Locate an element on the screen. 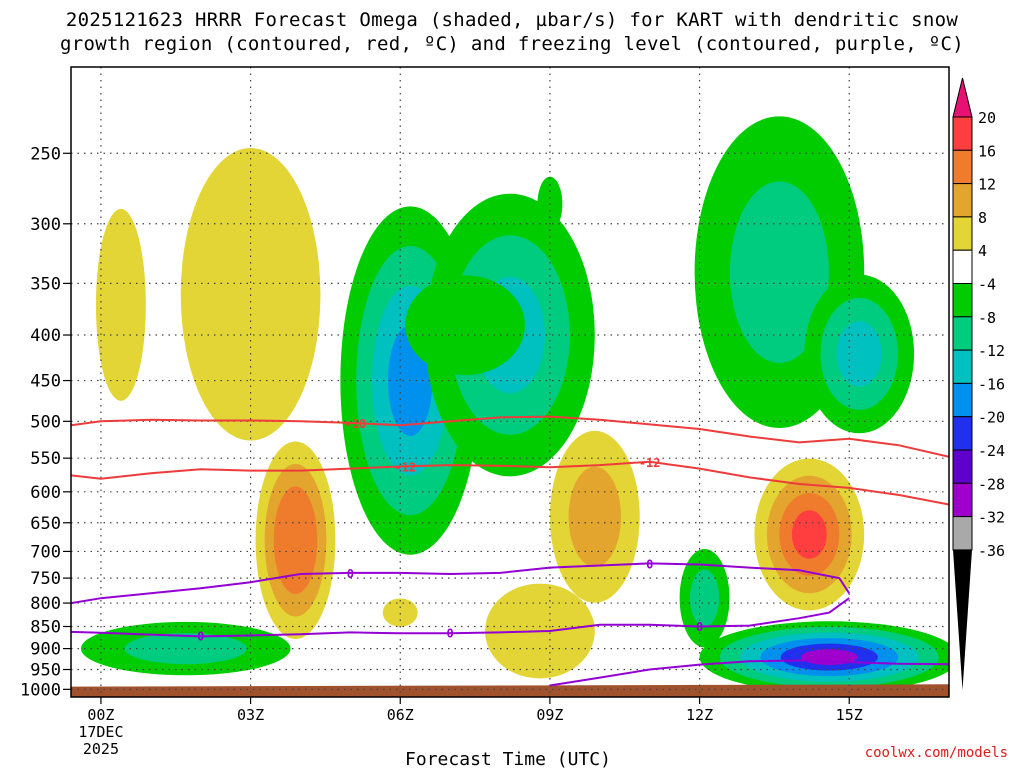 This screenshot has width=1024, height=768. colorbar-label-11: -28 is located at coordinates (991, 484).